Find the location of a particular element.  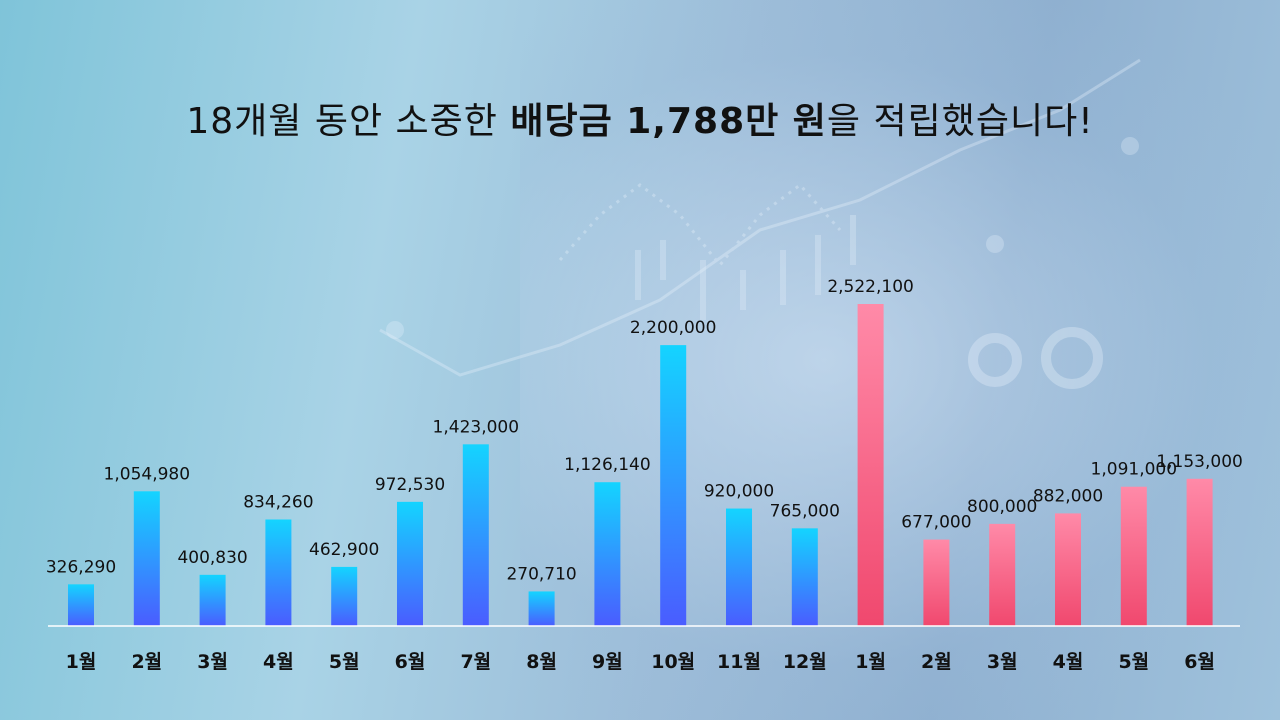

category-label-6: 6월 is located at coordinates (410, 662).